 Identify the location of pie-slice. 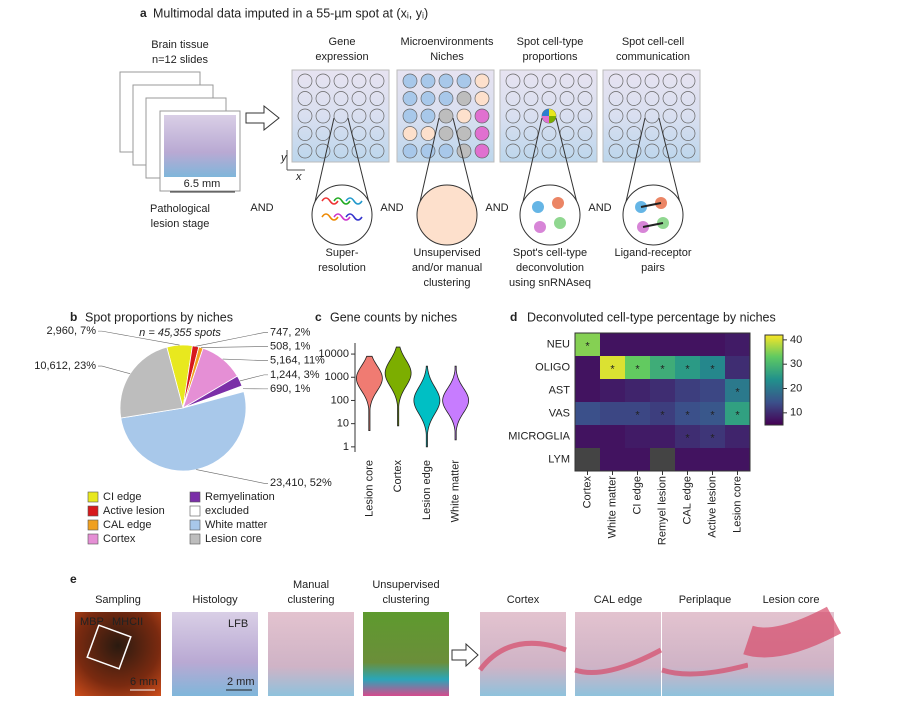
(151, 382).